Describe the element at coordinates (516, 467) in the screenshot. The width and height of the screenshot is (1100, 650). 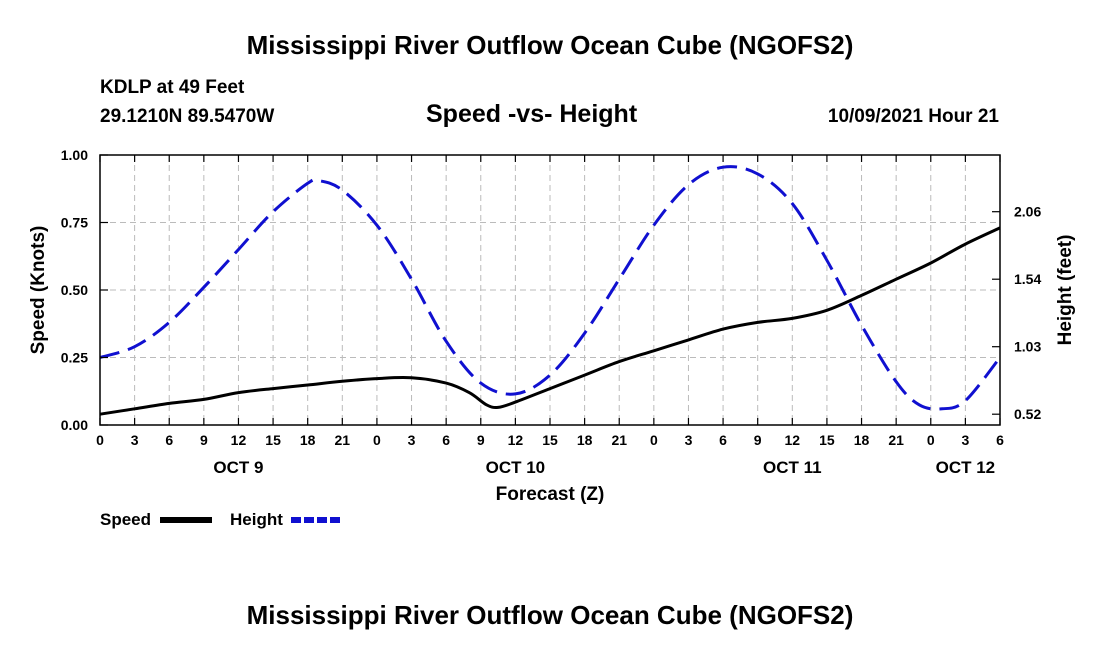
I see `x-date-label: OCT 10` at that location.